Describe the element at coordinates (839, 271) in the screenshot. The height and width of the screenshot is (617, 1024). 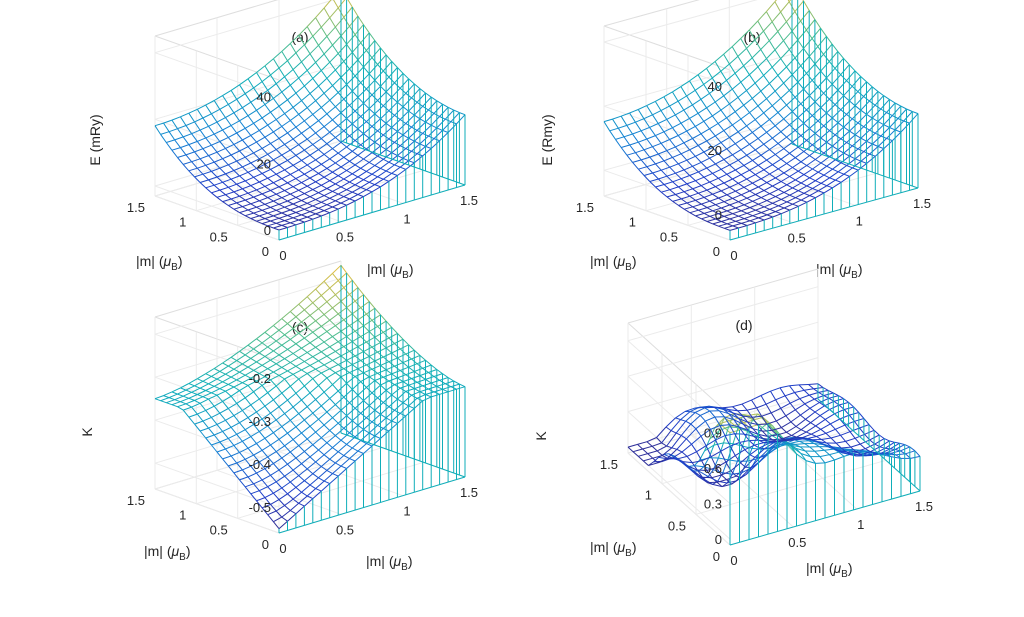
I see `panel-b-xlabel: |m| (μB)` at that location.